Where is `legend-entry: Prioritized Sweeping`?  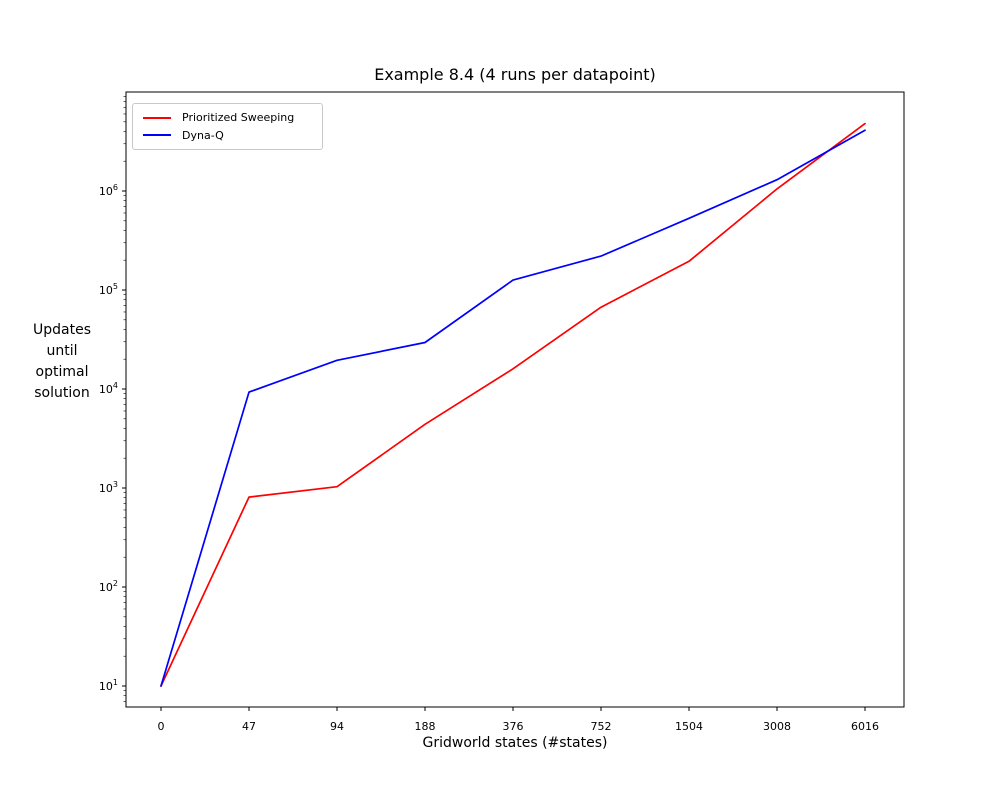
legend-entry: Prioritized Sweeping is located at coordinates (227, 118).